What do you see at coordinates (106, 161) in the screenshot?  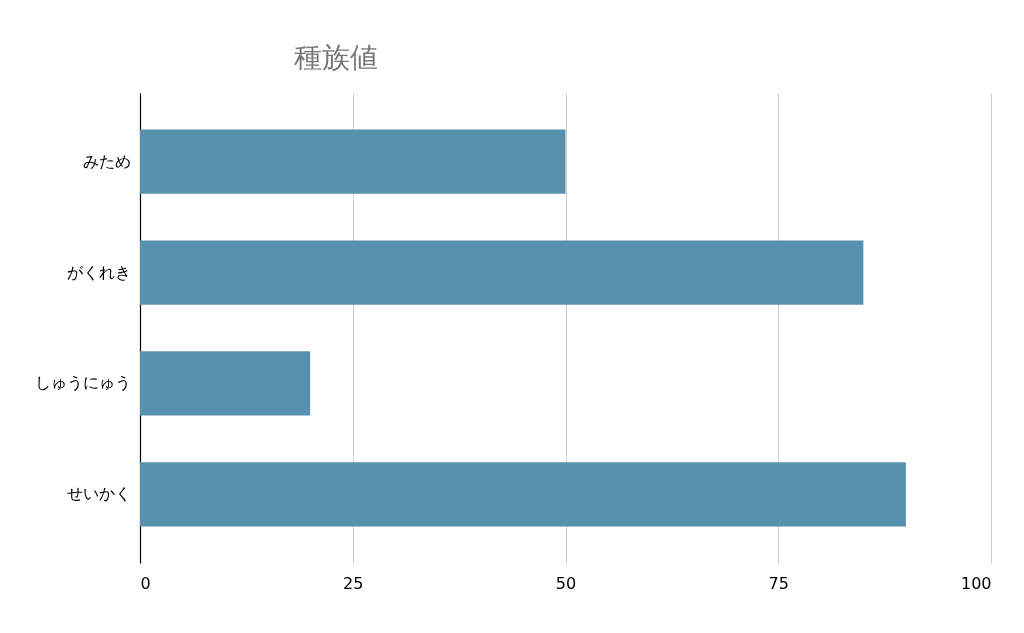 I see `y-tick-label: みため` at bounding box center [106, 161].